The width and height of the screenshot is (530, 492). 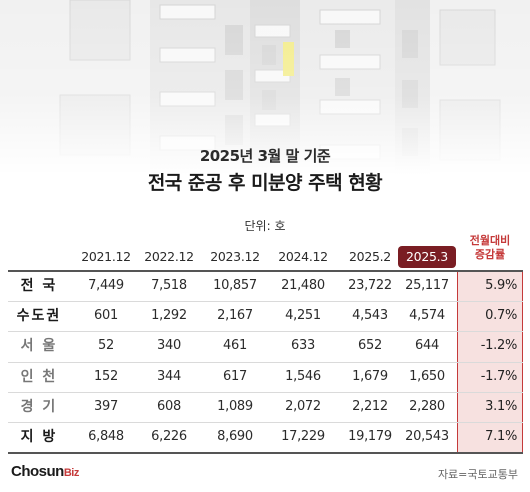 I want to click on table-cell: 17,229, so click(x=303, y=436).